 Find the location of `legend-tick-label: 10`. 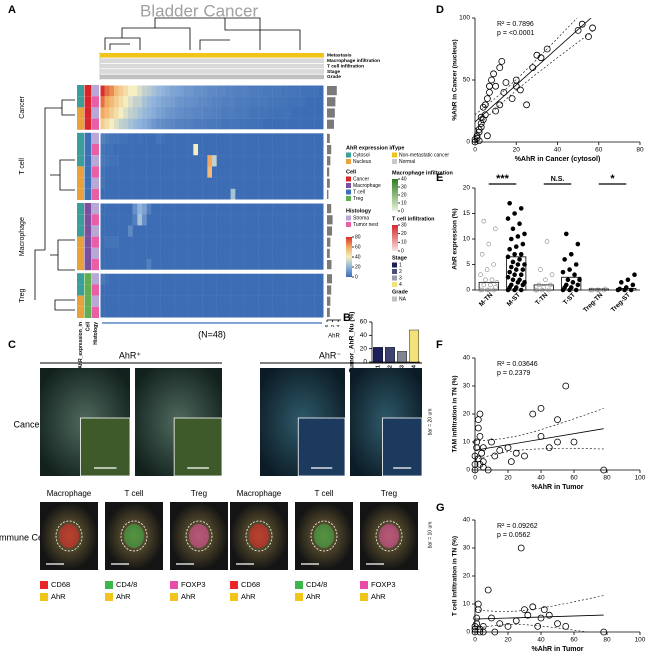

legend-tick-label: 10 is located at coordinates (404, 203).